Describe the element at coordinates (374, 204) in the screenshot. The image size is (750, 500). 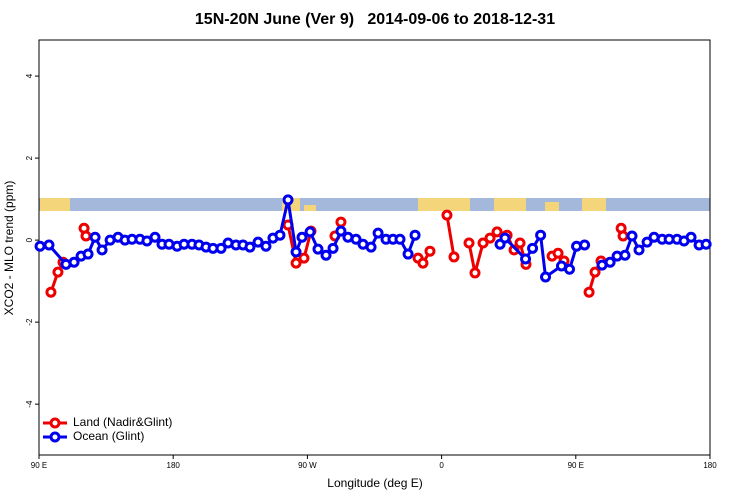
I see `map-strip` at that location.